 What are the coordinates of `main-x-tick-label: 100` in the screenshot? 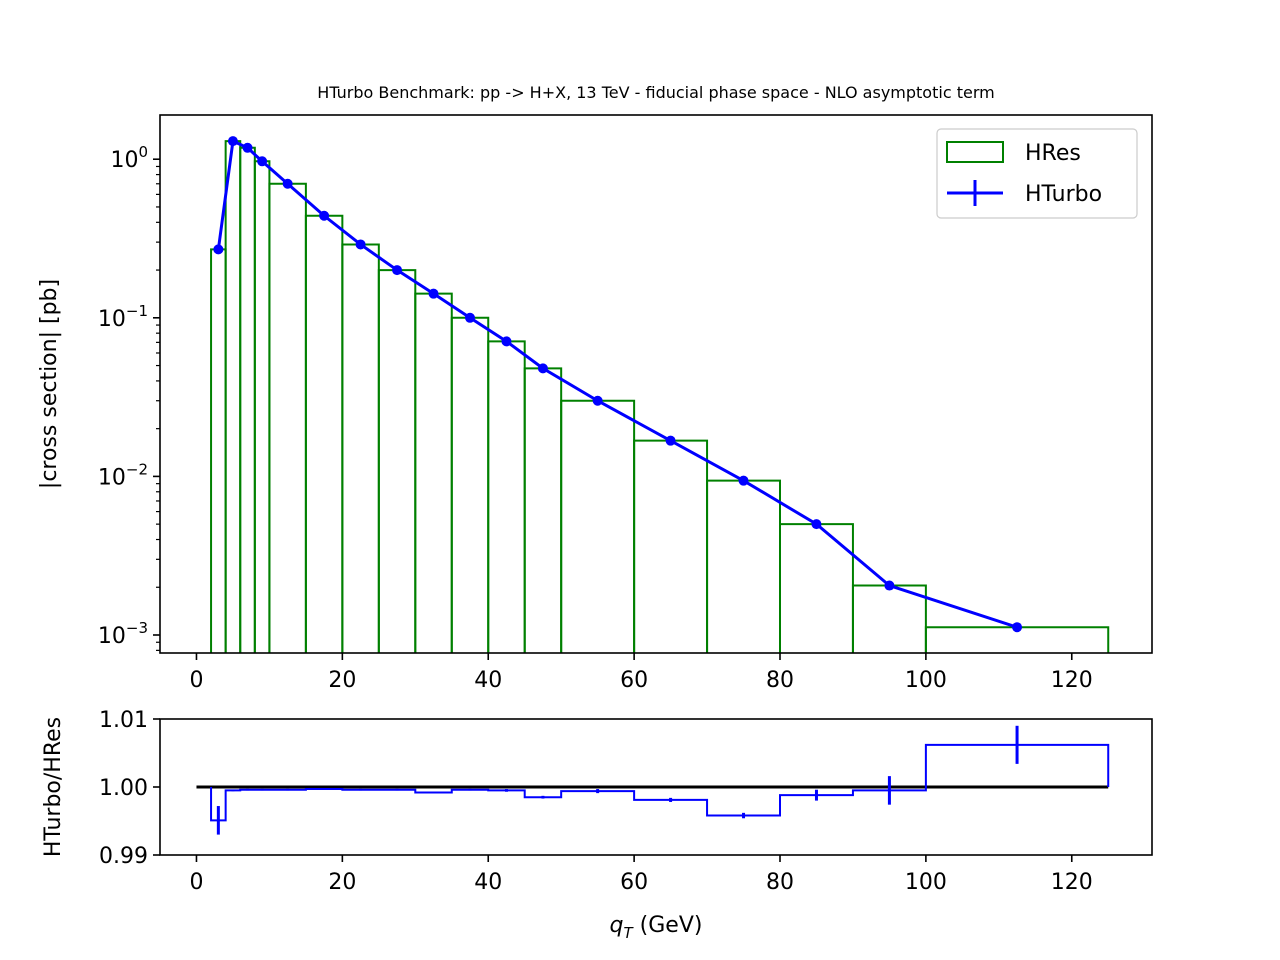 It's located at (926, 680).